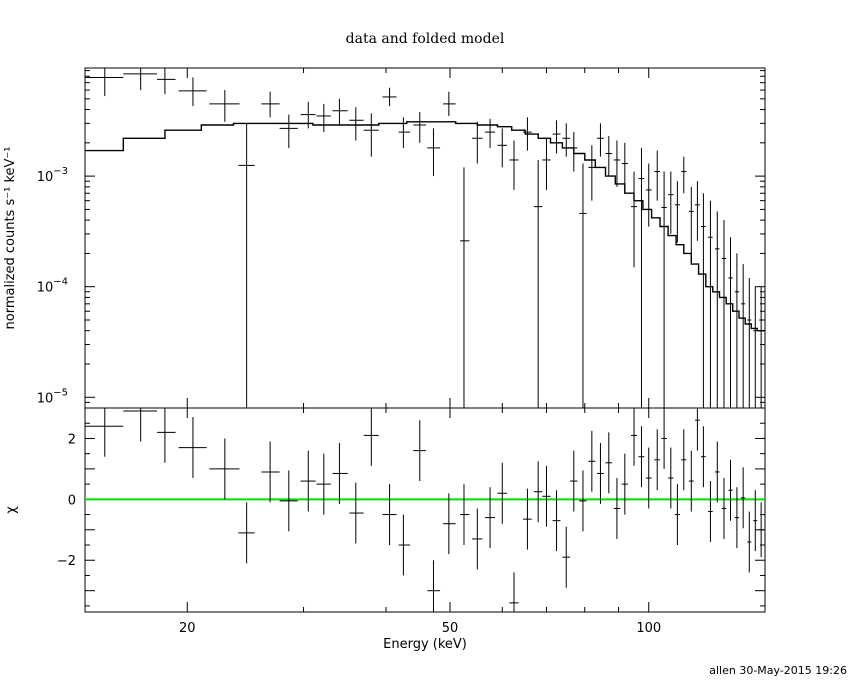  Describe the element at coordinates (187, 628) in the screenshot. I see `x-tick-label: 20` at that location.